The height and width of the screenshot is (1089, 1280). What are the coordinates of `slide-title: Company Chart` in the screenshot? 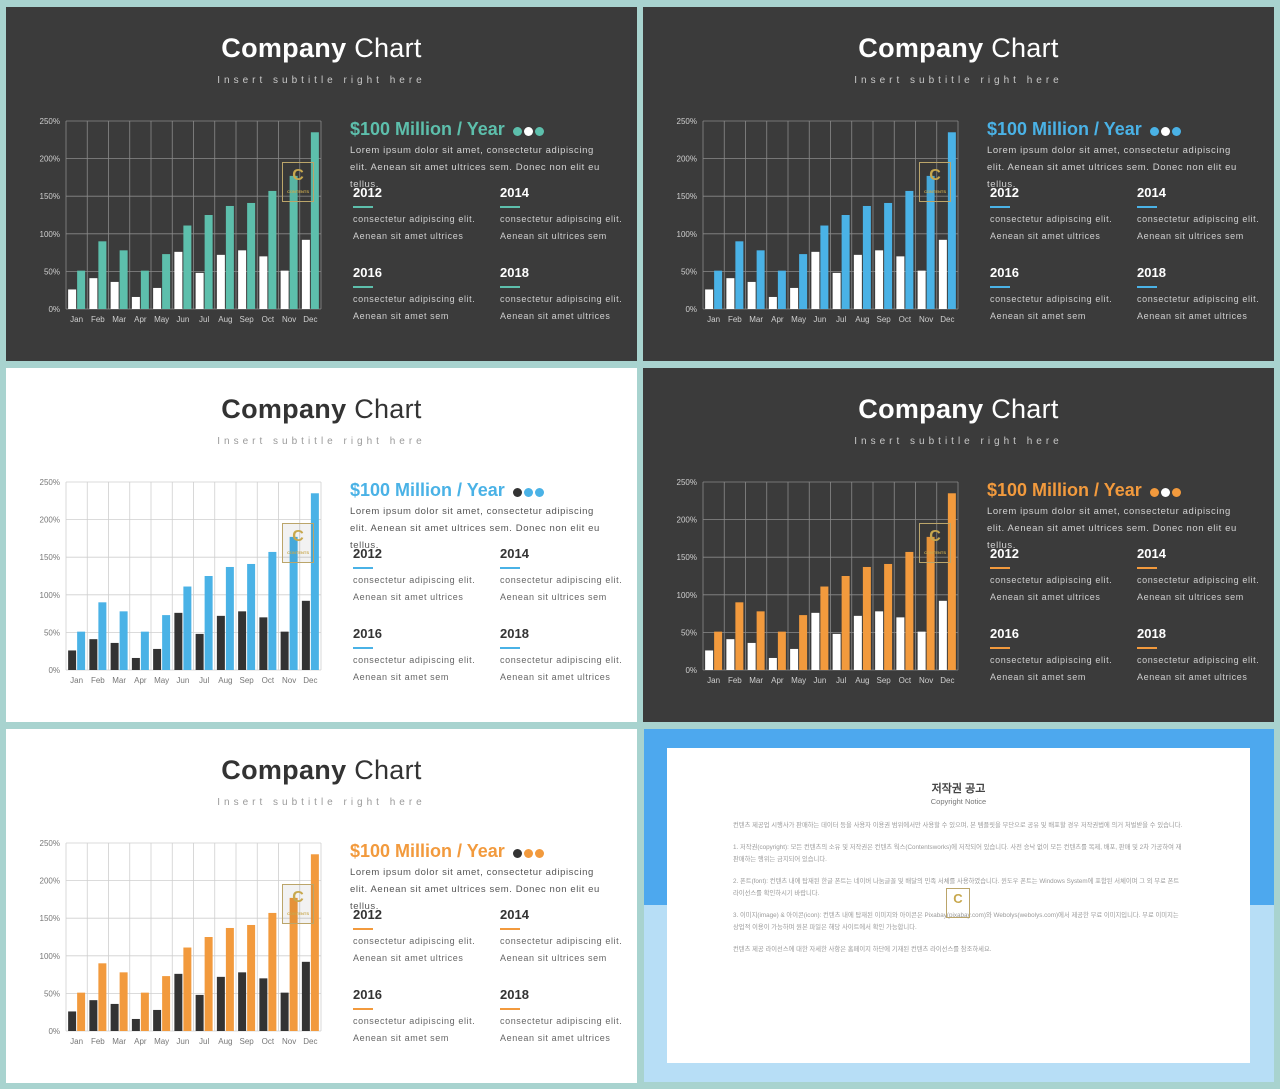 It's located at (958, 48).